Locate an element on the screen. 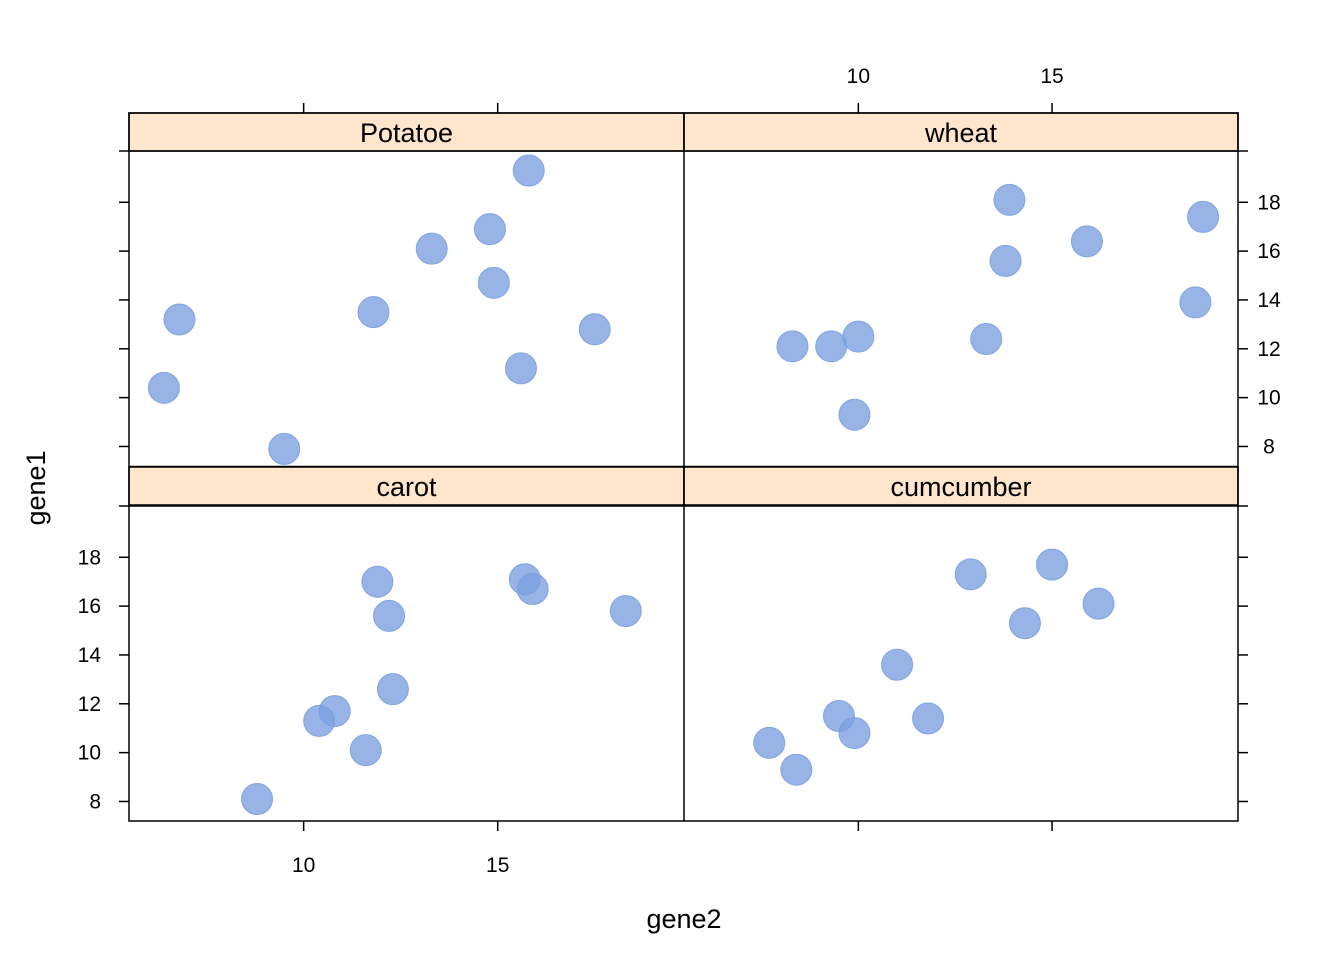  strip-label-cumcumber: cumcumber is located at coordinates (960, 487).